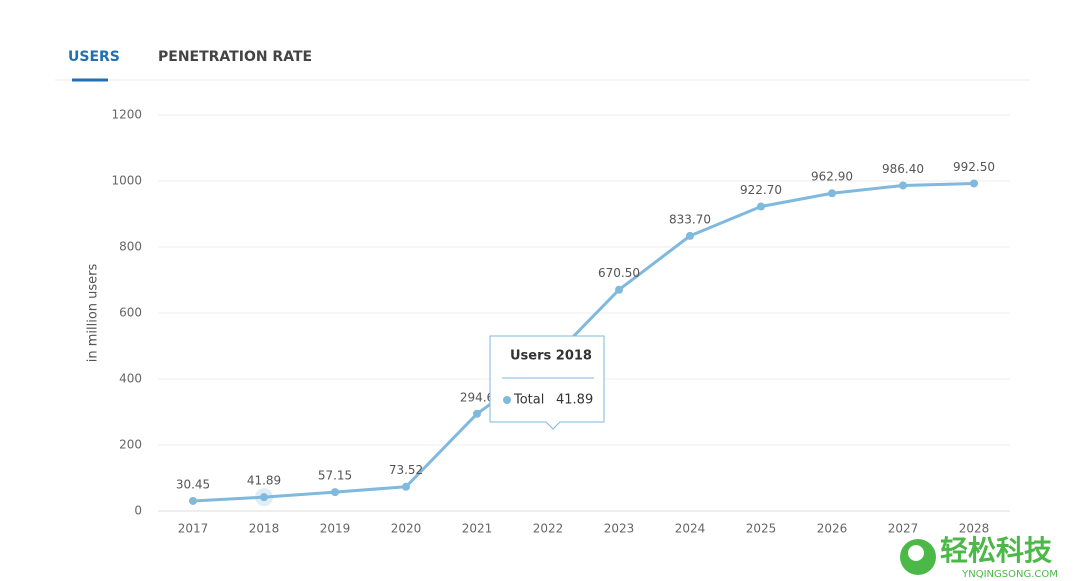 Image resolution: width=1080 pixels, height=581 pixels. Describe the element at coordinates (690, 529) in the screenshot. I see `x-tick-label: 2024` at that location.